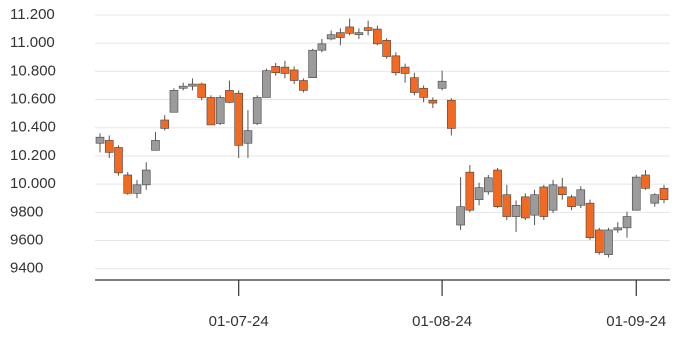 Image resolution: width=683 pixels, height=338 pixels. Describe the element at coordinates (636, 321) in the screenshot. I see `x-tick-label: 01-09-24` at that location.